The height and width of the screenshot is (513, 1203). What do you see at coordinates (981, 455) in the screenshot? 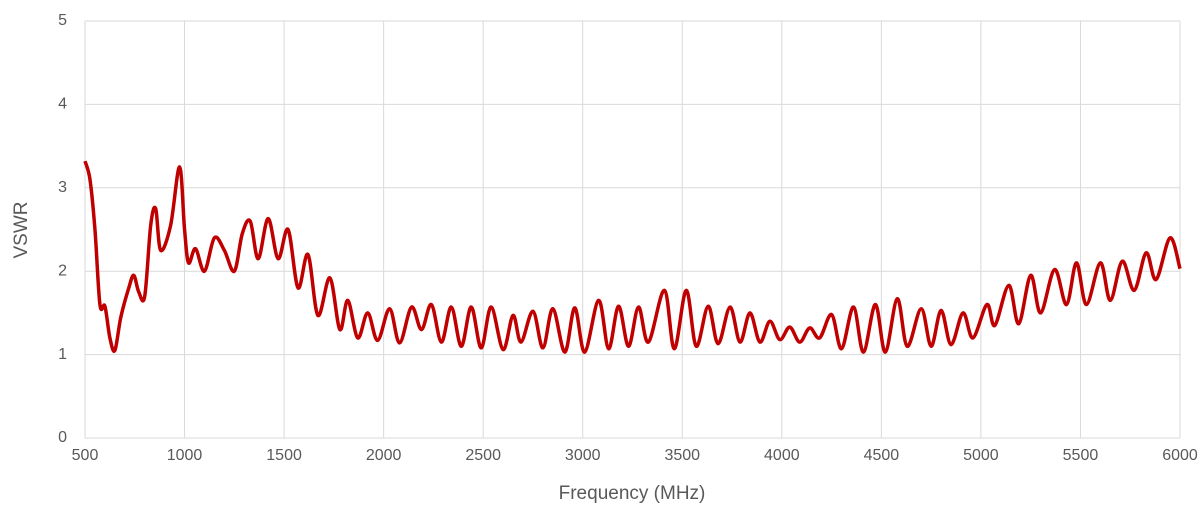
I see `x-tick-label: 5000` at bounding box center [981, 455].